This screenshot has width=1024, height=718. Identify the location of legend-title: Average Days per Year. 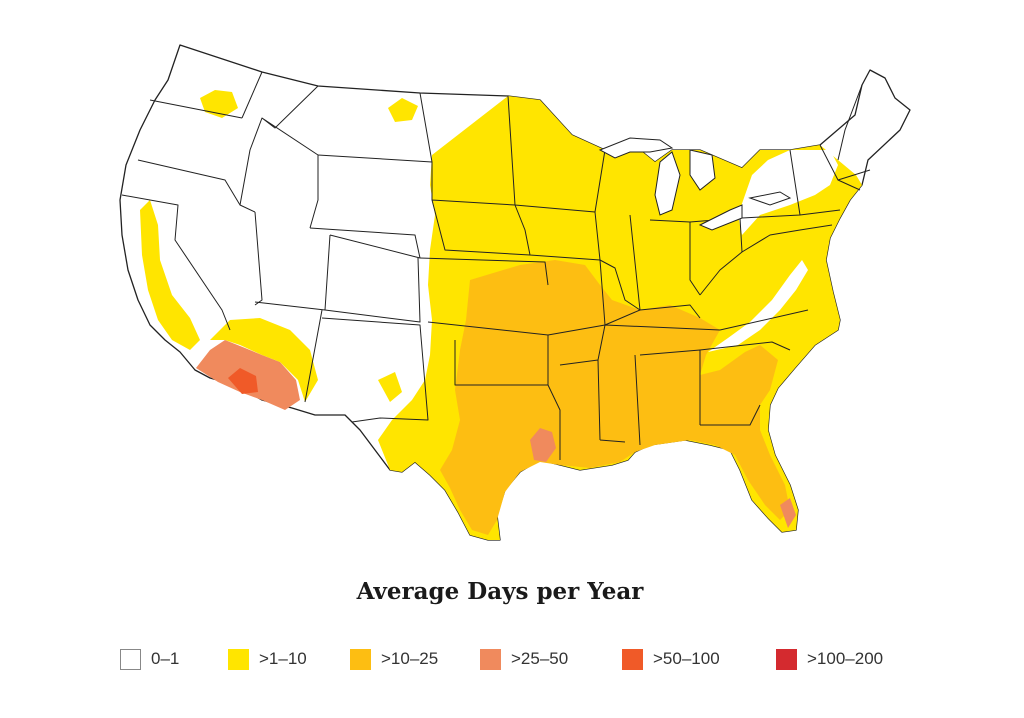
(500, 591).